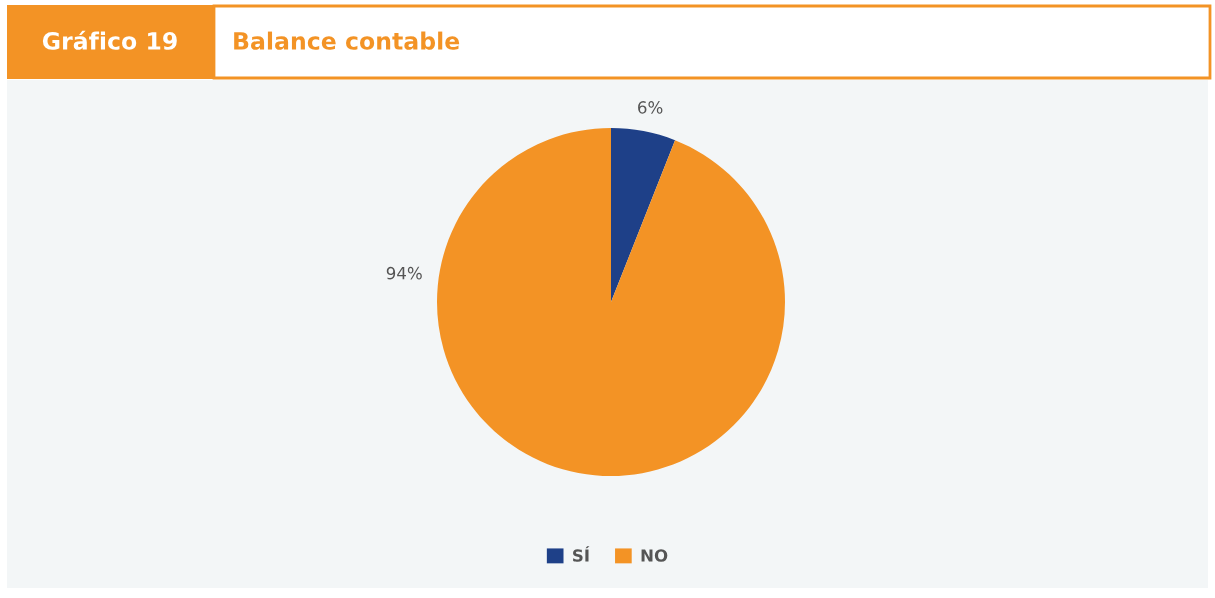 The height and width of the screenshot is (598, 1215). I want to click on legend-label: SÍ, so click(581, 554).